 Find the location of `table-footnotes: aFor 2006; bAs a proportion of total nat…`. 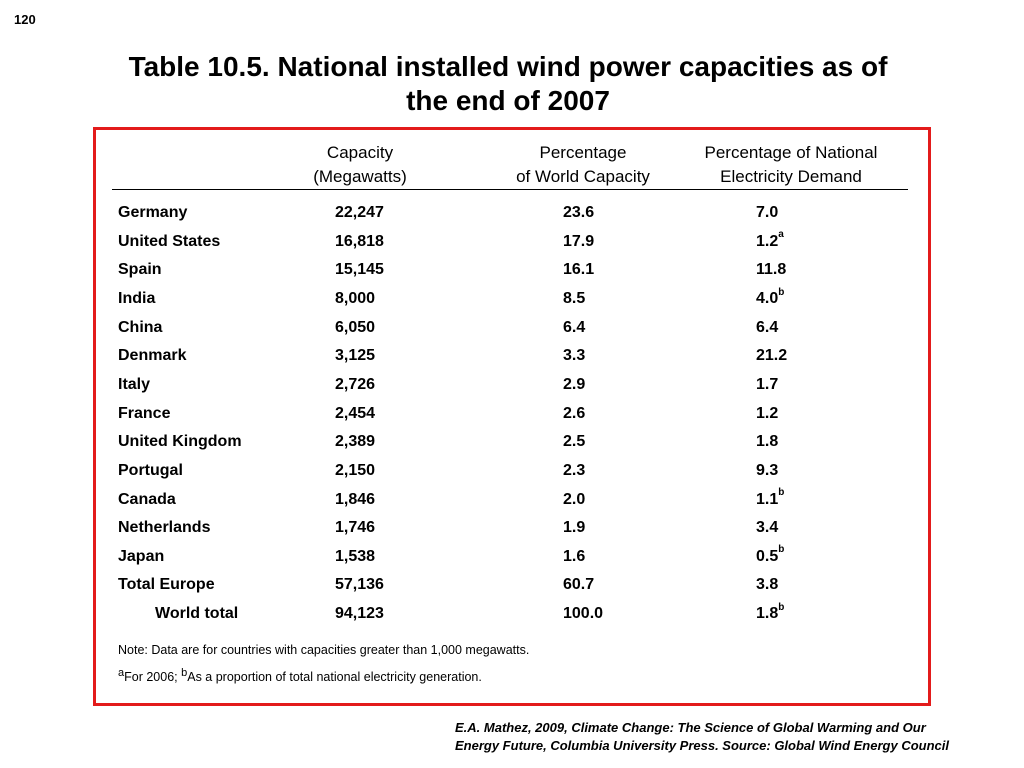

table-footnotes: aFor 2006; bAs a proportion of total nat… is located at coordinates (300, 675).